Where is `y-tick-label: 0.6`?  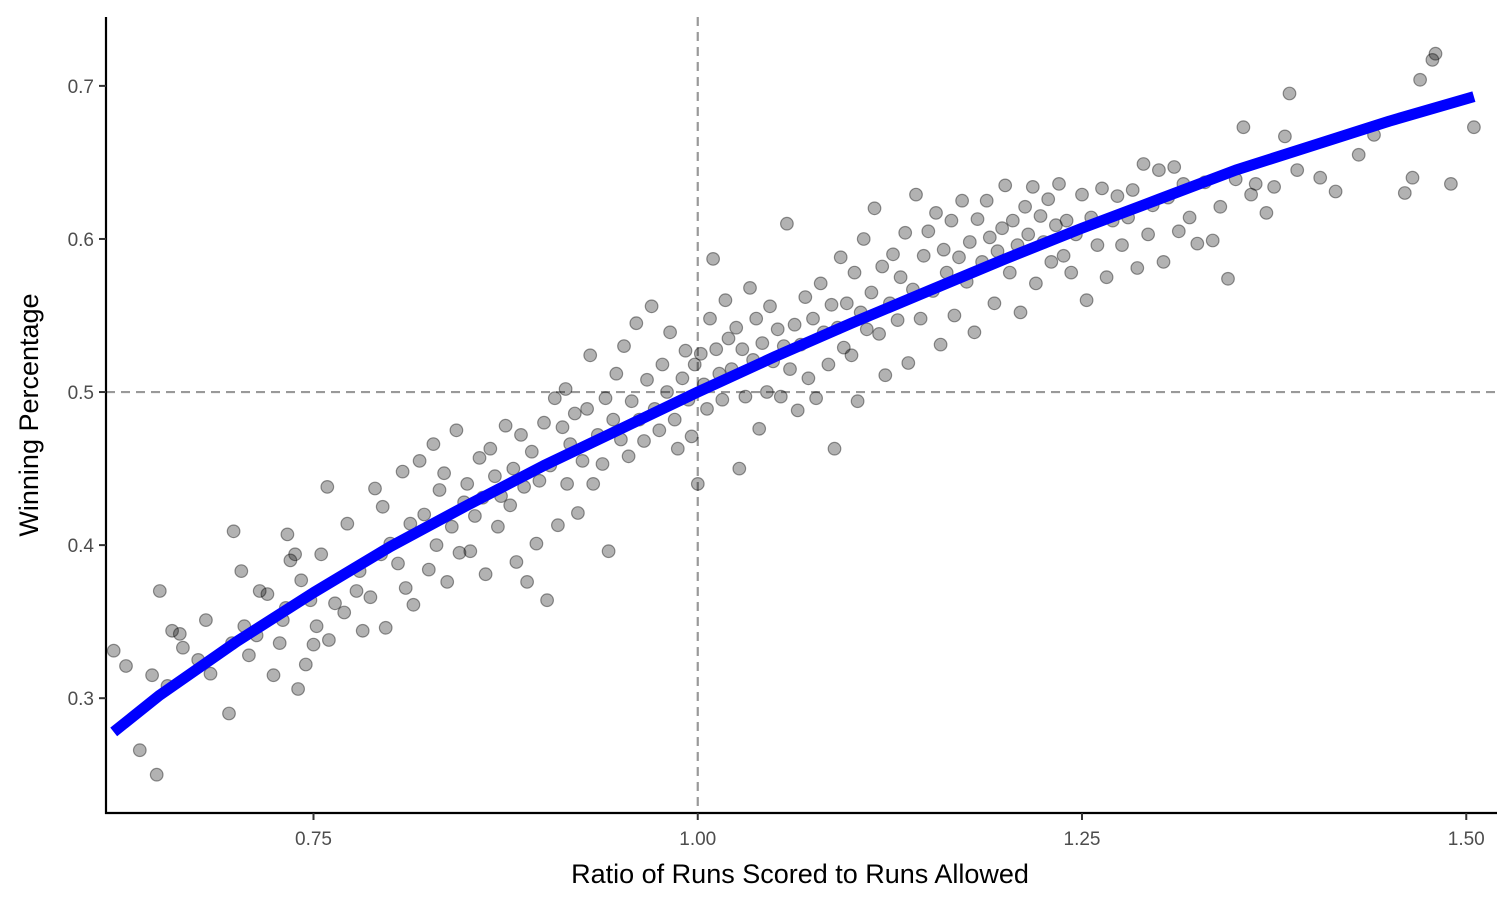 y-tick-label: 0.6 is located at coordinates (81, 240).